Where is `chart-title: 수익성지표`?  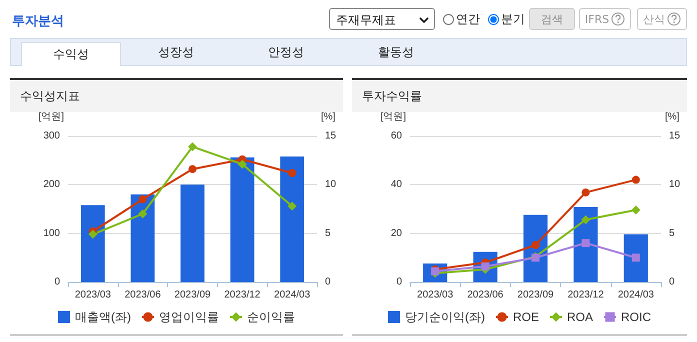
chart-title: 수익성지표 is located at coordinates (176, 96).